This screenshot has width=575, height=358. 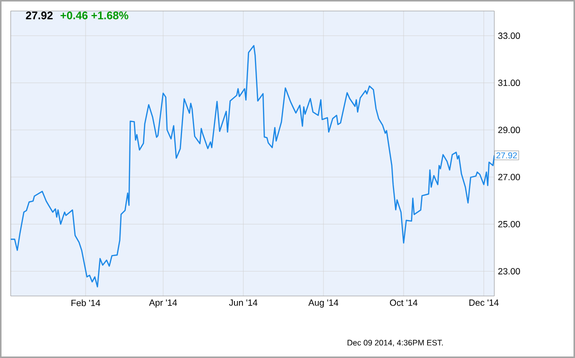 What do you see at coordinates (509, 271) in the screenshot?
I see `y-tick-label: 23.00` at bounding box center [509, 271].